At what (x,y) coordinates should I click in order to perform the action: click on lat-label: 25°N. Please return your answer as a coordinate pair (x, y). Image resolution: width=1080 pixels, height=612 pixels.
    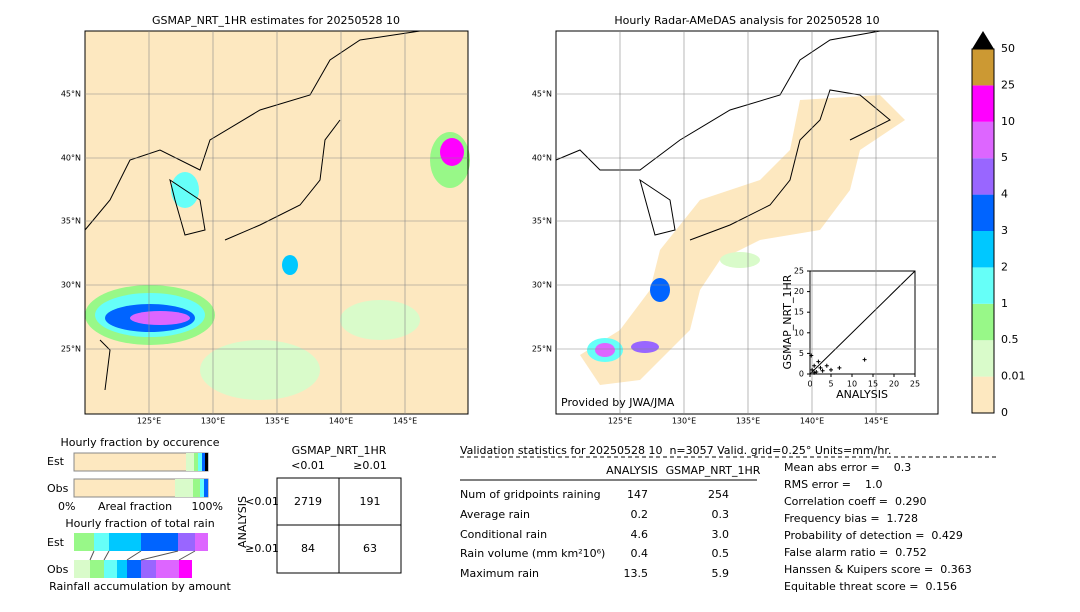
    Looking at the image, I should click on (71, 349).